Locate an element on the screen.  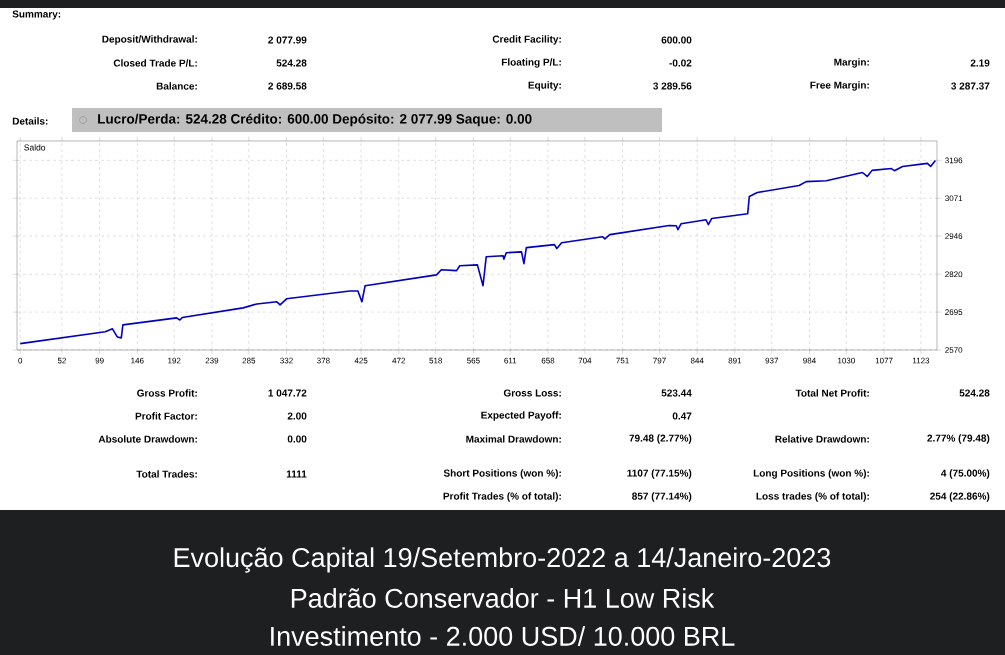
text: 79.48 (2.77%) is located at coordinates (660, 439).